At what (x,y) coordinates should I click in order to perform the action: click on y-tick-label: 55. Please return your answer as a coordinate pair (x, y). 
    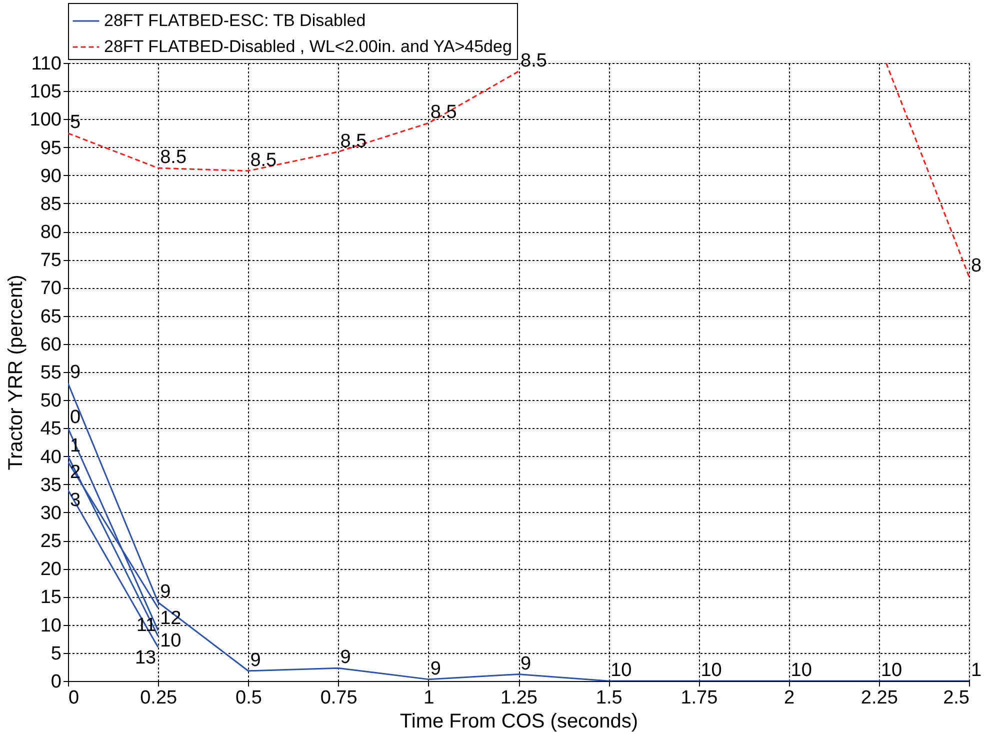
    Looking at the image, I should click on (51, 373).